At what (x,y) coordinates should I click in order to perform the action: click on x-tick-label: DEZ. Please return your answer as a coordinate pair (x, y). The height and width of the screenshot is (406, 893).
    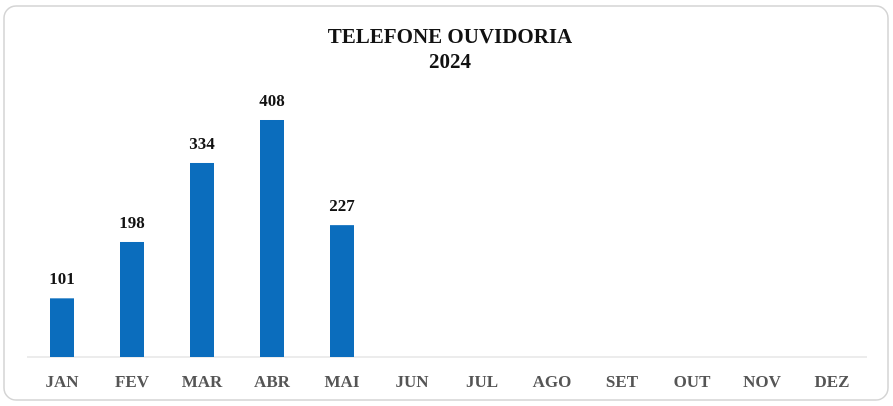
    Looking at the image, I should click on (832, 381).